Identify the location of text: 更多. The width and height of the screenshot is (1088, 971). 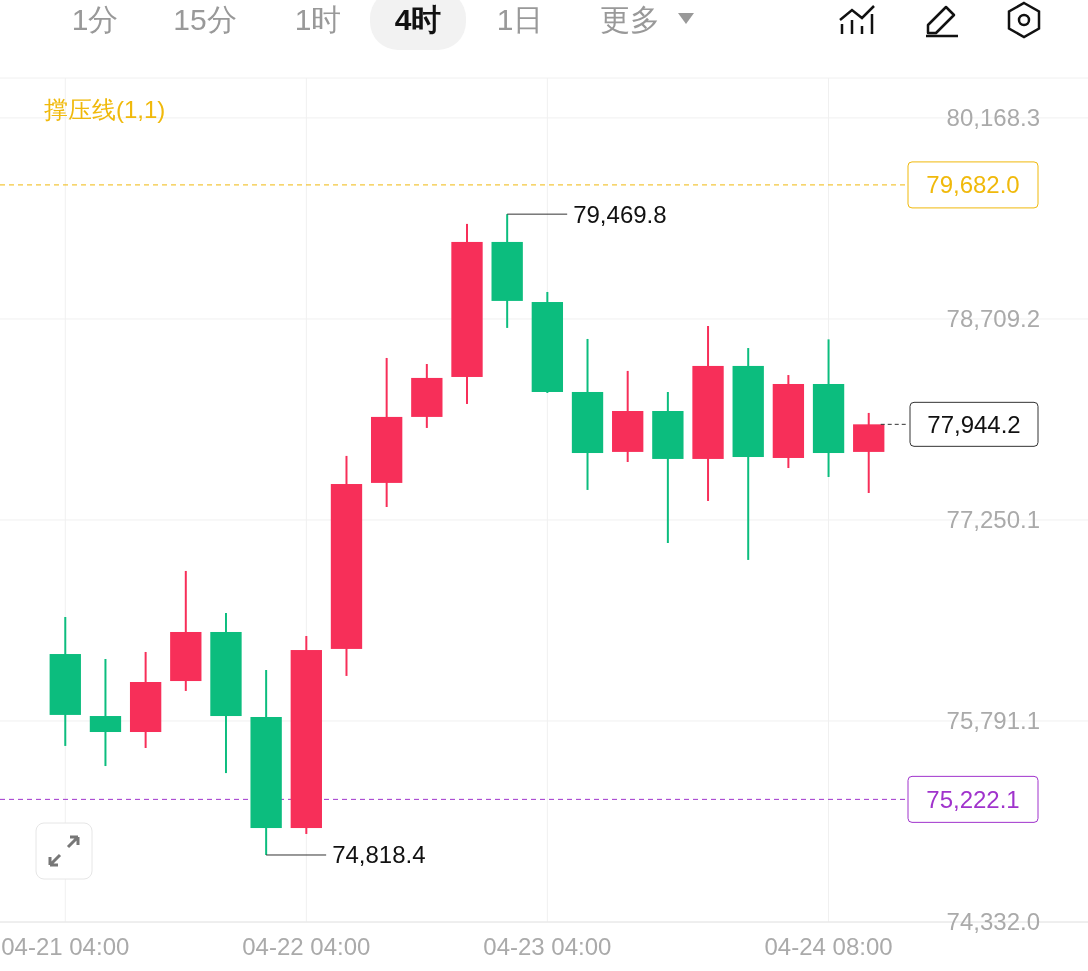
(630, 19).